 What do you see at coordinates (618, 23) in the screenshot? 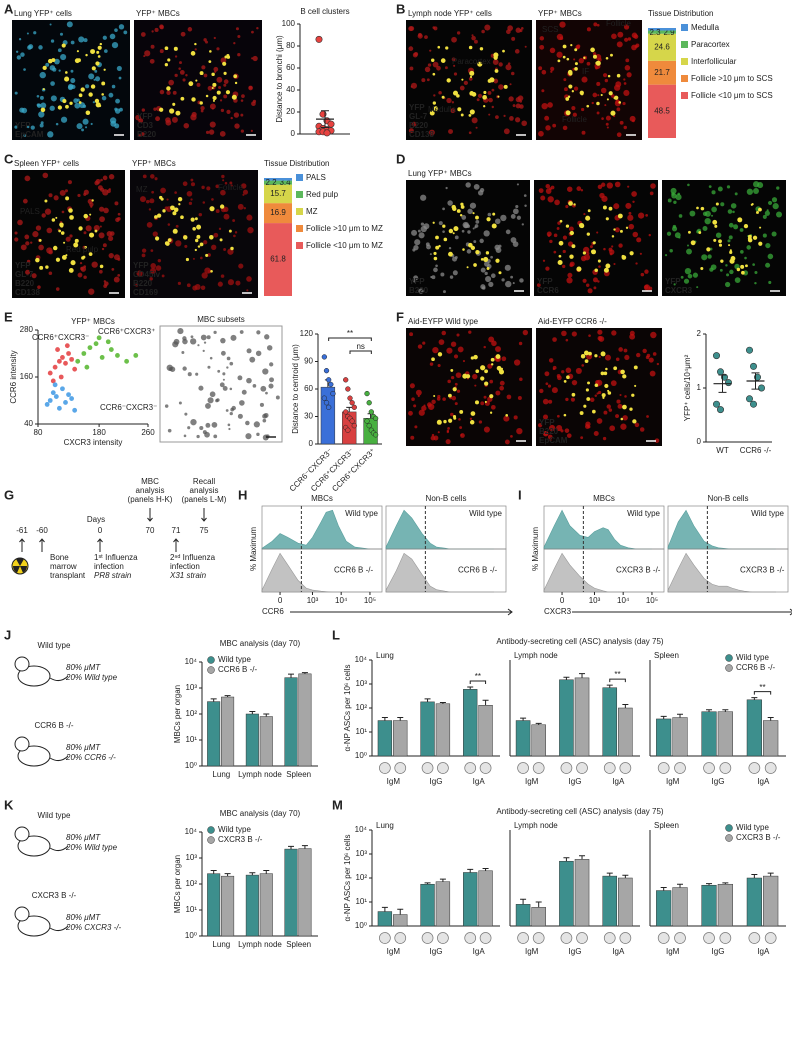
I see `image-label: Follicle` at bounding box center [618, 23].